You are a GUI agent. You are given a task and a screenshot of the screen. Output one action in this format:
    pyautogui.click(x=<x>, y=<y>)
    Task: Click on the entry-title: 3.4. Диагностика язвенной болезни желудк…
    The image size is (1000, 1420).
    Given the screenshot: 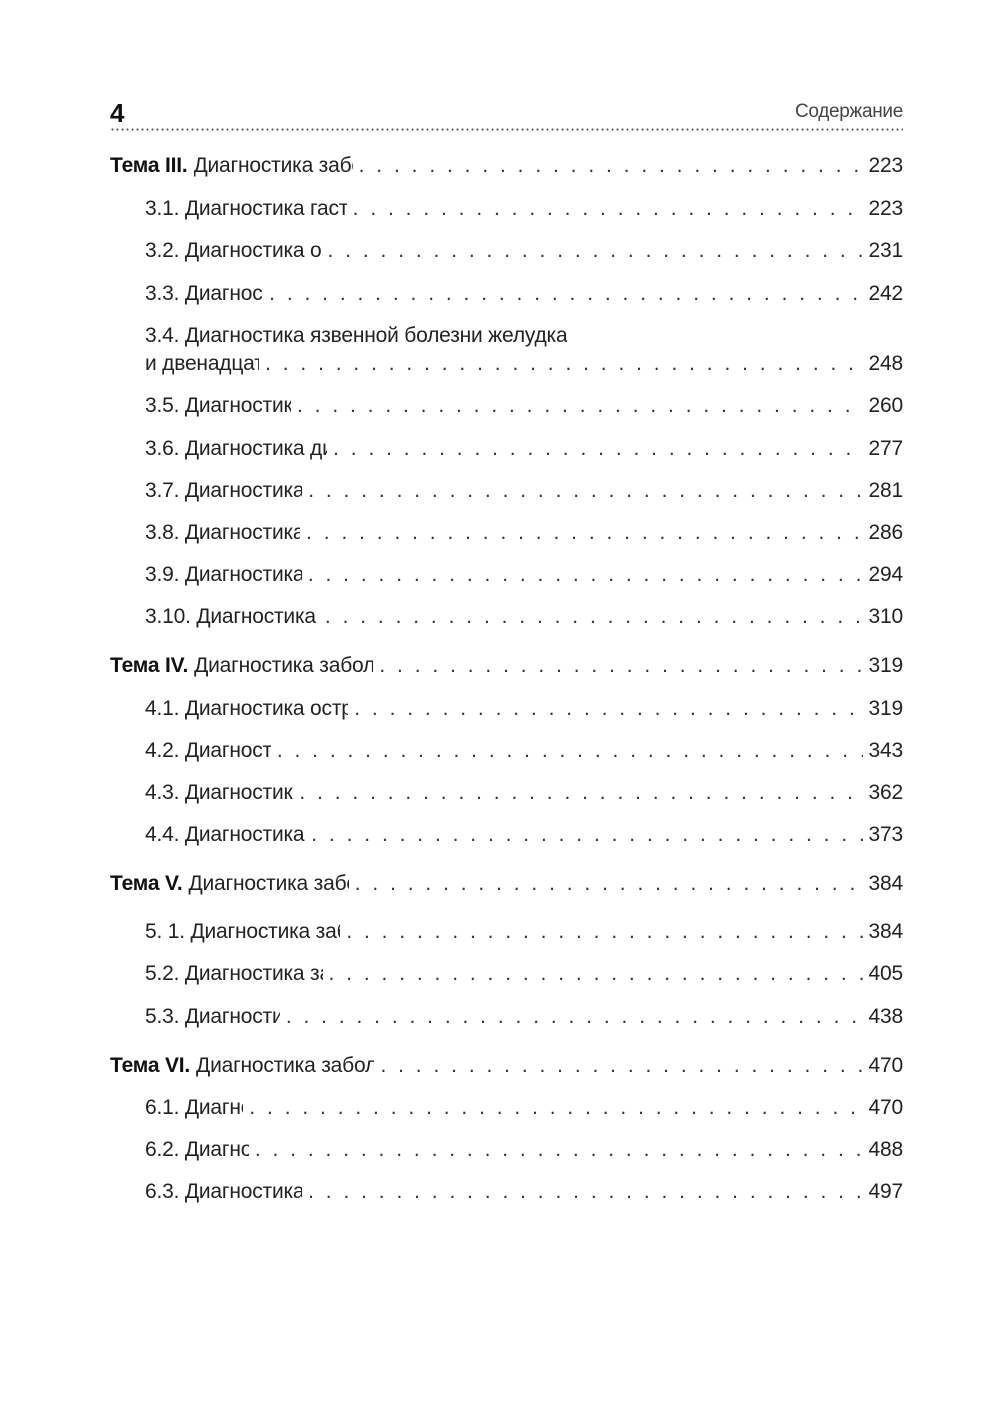 What is the action you would take?
    pyautogui.click(x=356, y=335)
    